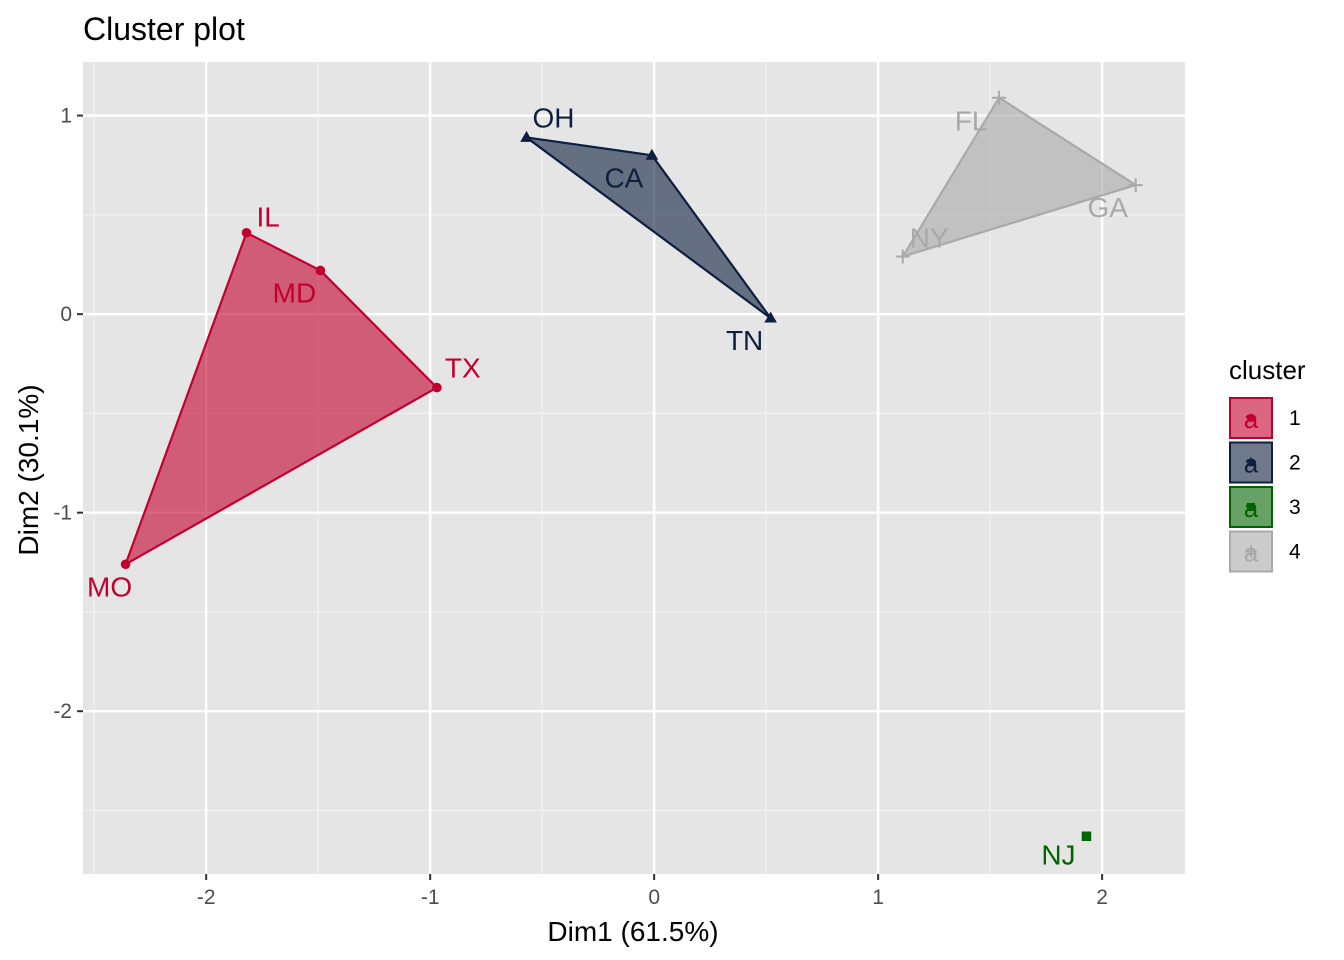  What do you see at coordinates (1295, 463) in the screenshot?
I see `legend-label-2: 2` at bounding box center [1295, 463].